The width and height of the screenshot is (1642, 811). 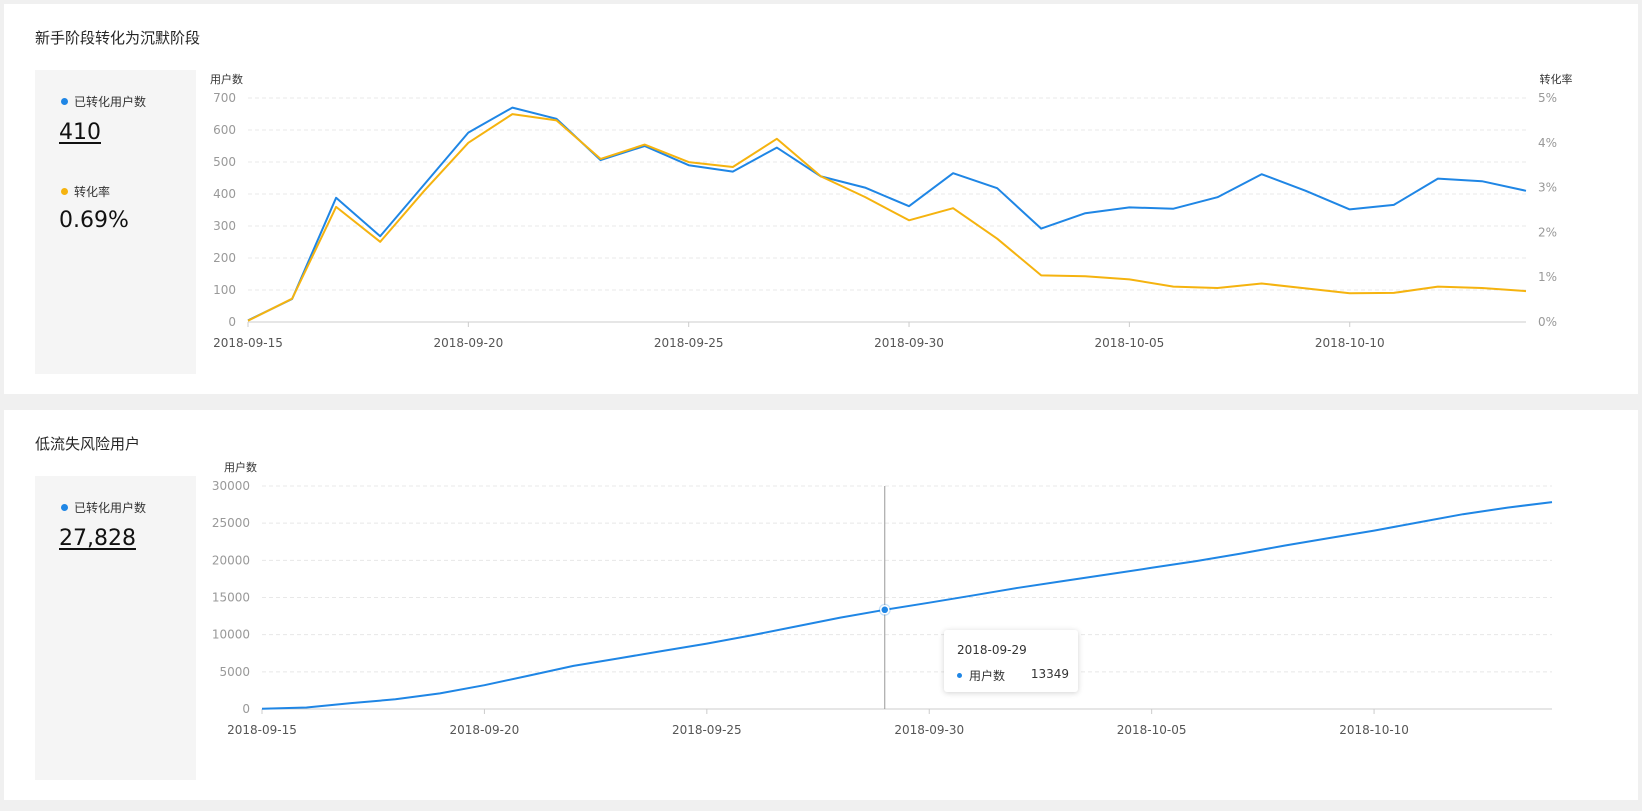 What do you see at coordinates (224, 162) in the screenshot?
I see `y-tick-label: 500` at bounding box center [224, 162].